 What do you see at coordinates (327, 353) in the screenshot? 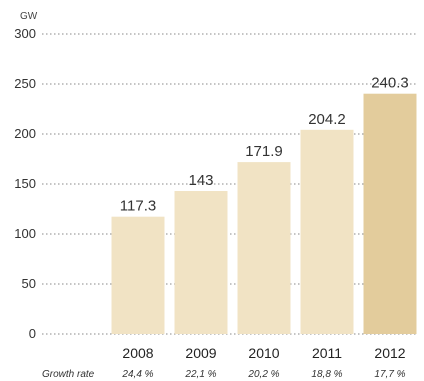
I see `x-tick-label-2011: 2011` at bounding box center [327, 353].